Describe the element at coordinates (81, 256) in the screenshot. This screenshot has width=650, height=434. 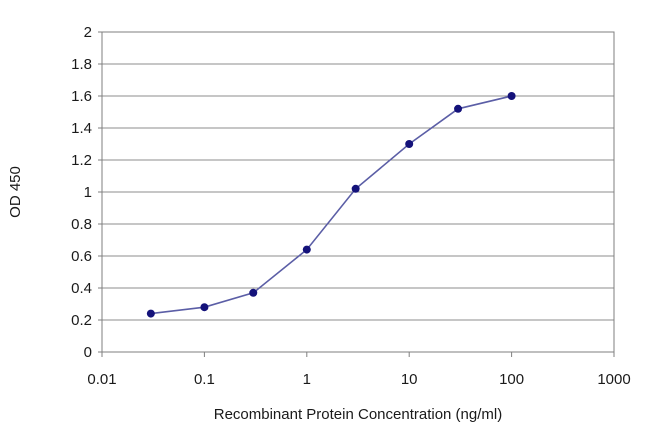
I see `y-tick-label: 0.6` at that location.